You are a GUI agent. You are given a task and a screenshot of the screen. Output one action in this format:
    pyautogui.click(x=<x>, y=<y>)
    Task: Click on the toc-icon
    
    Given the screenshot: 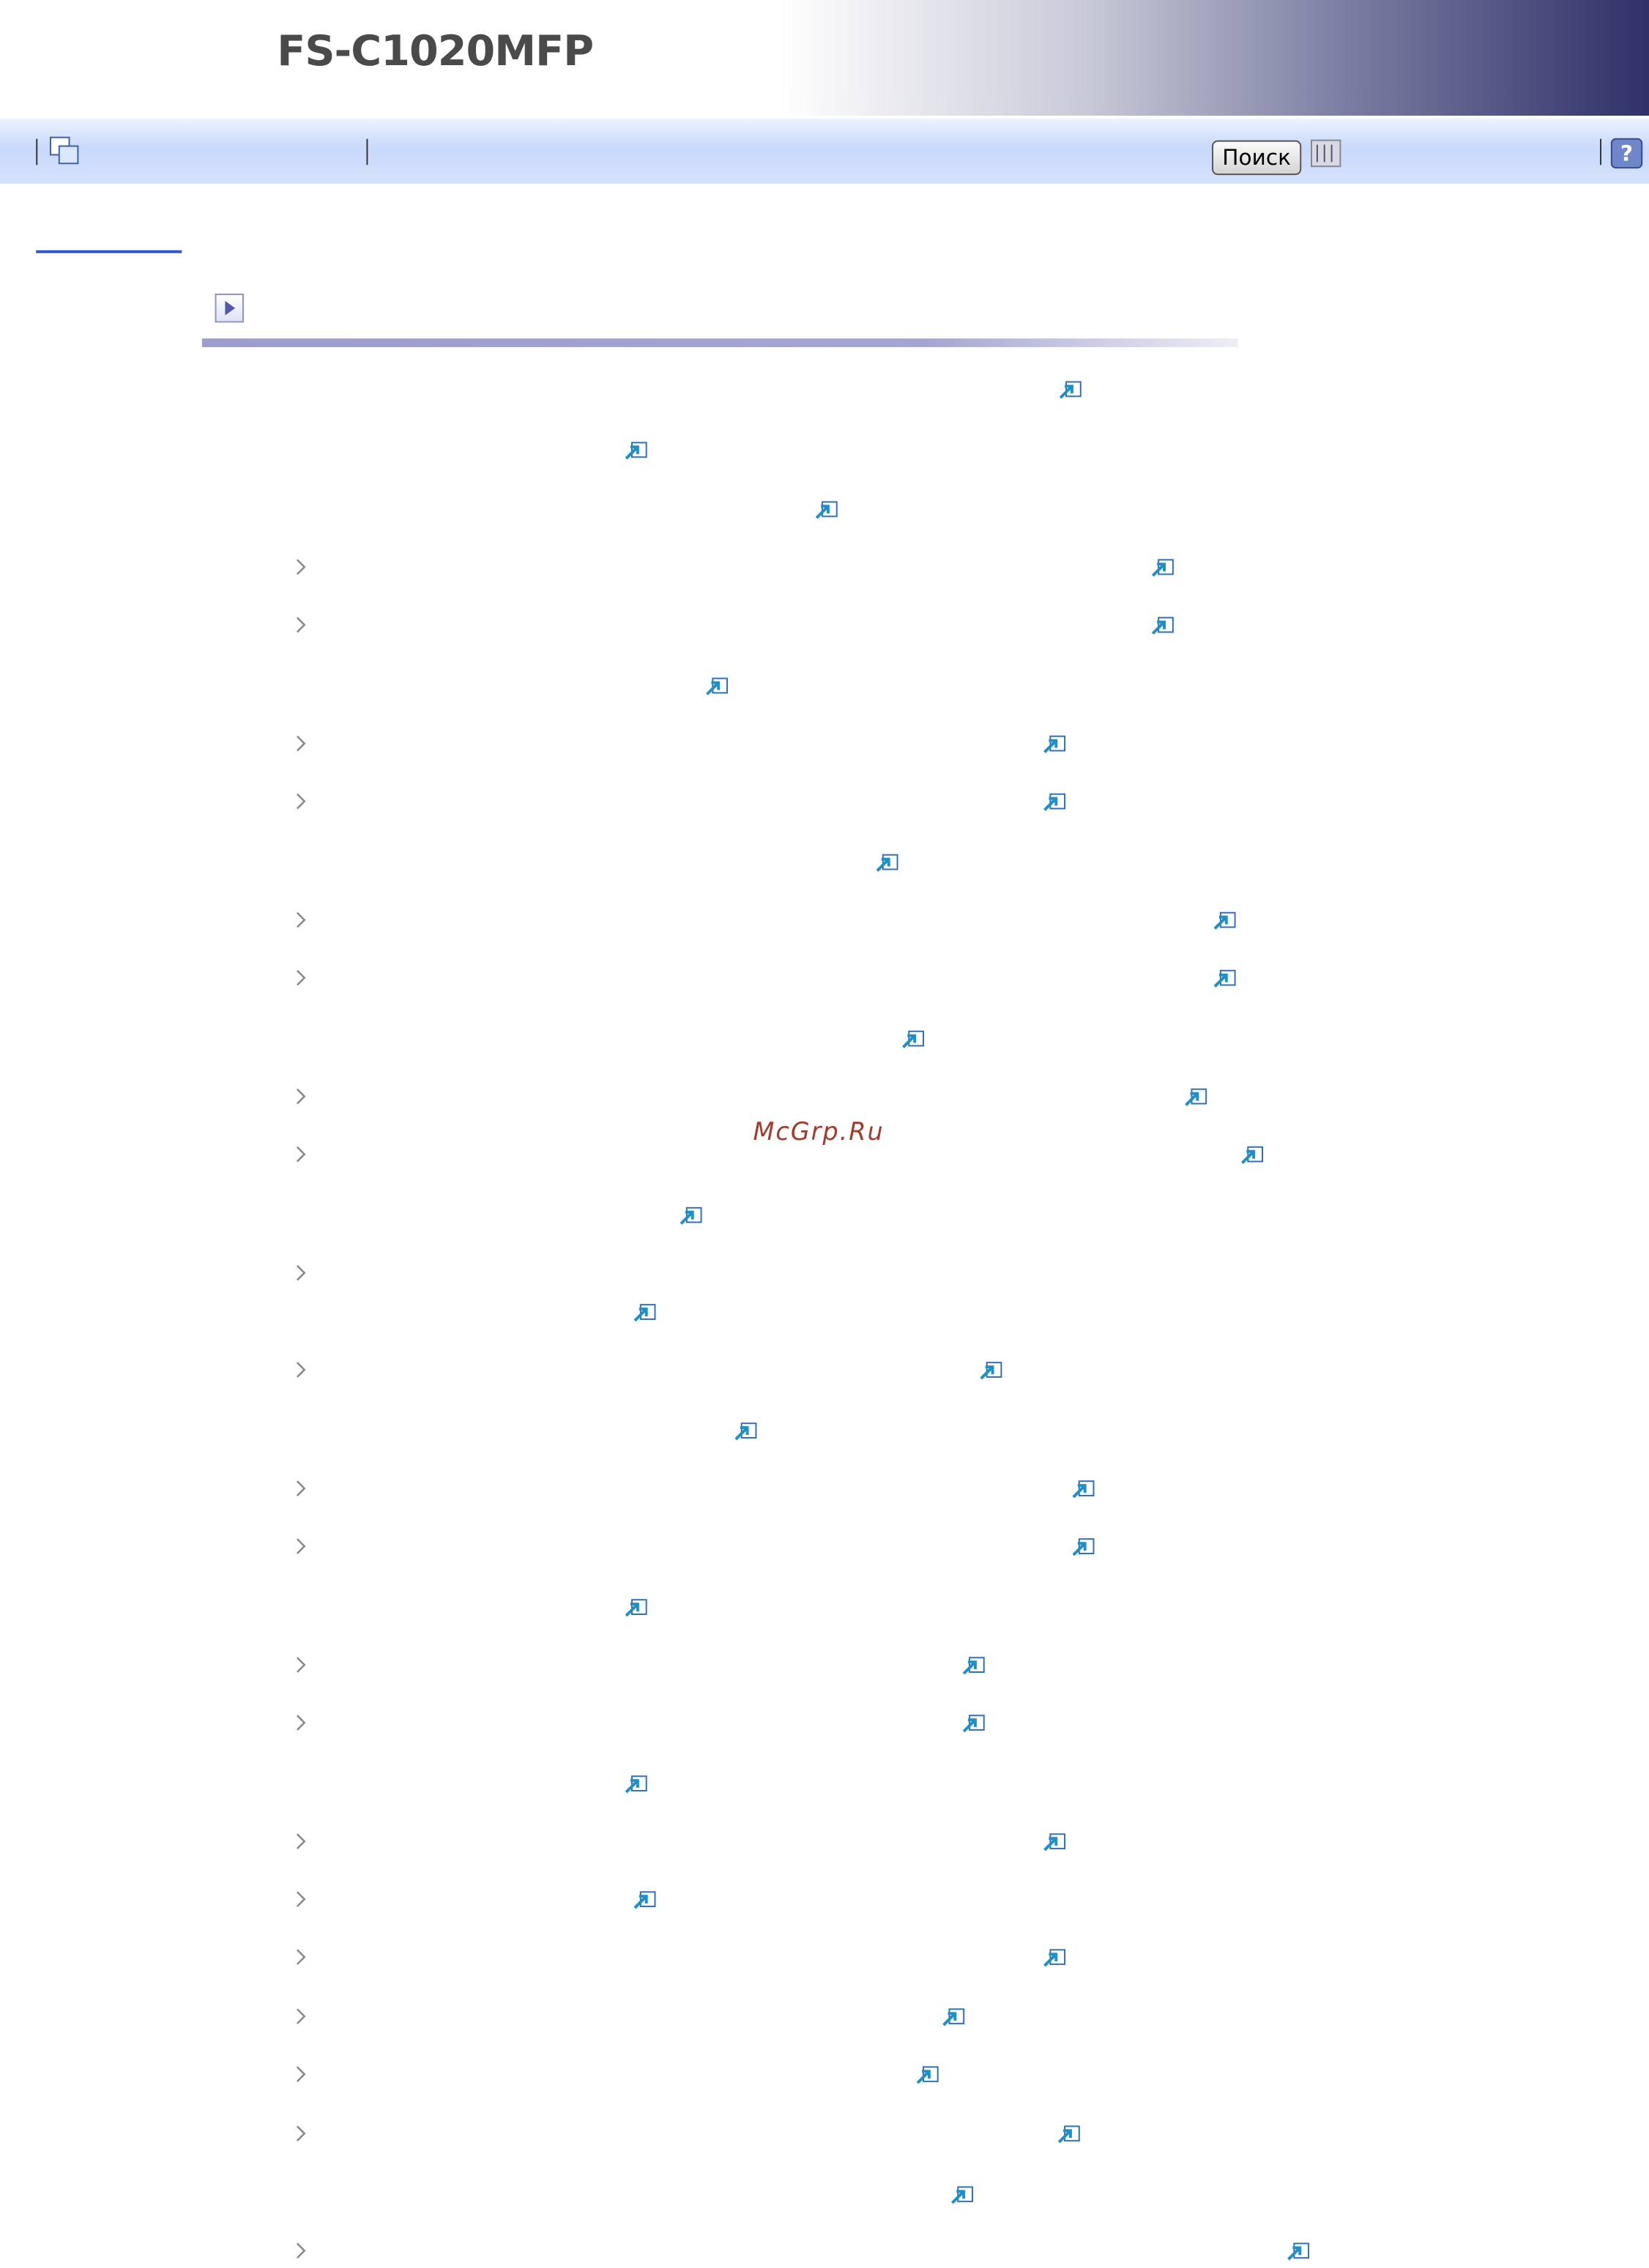 What is the action you would take?
    pyautogui.click(x=66, y=152)
    